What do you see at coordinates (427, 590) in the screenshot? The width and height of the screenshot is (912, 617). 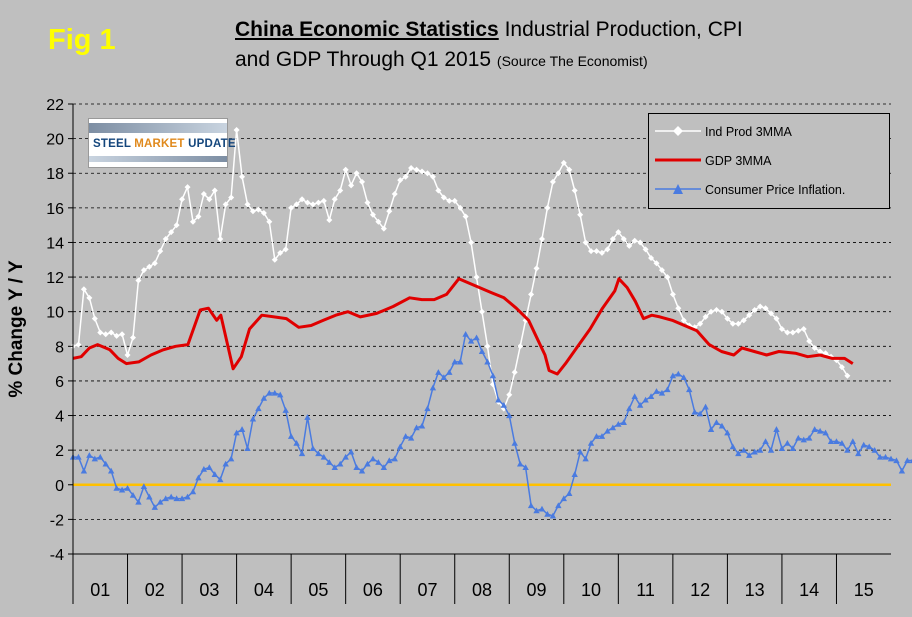 I see `x-category-label: 07` at bounding box center [427, 590].